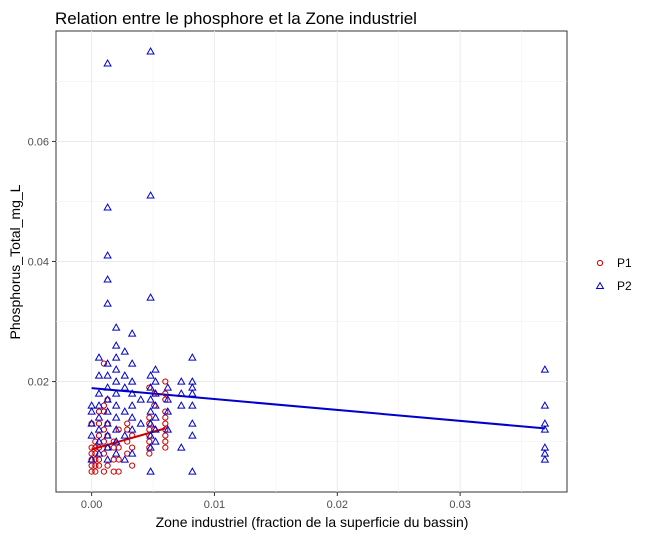  Describe the element at coordinates (214, 505) in the screenshot. I see `x-tick-label: 0.01` at that location.